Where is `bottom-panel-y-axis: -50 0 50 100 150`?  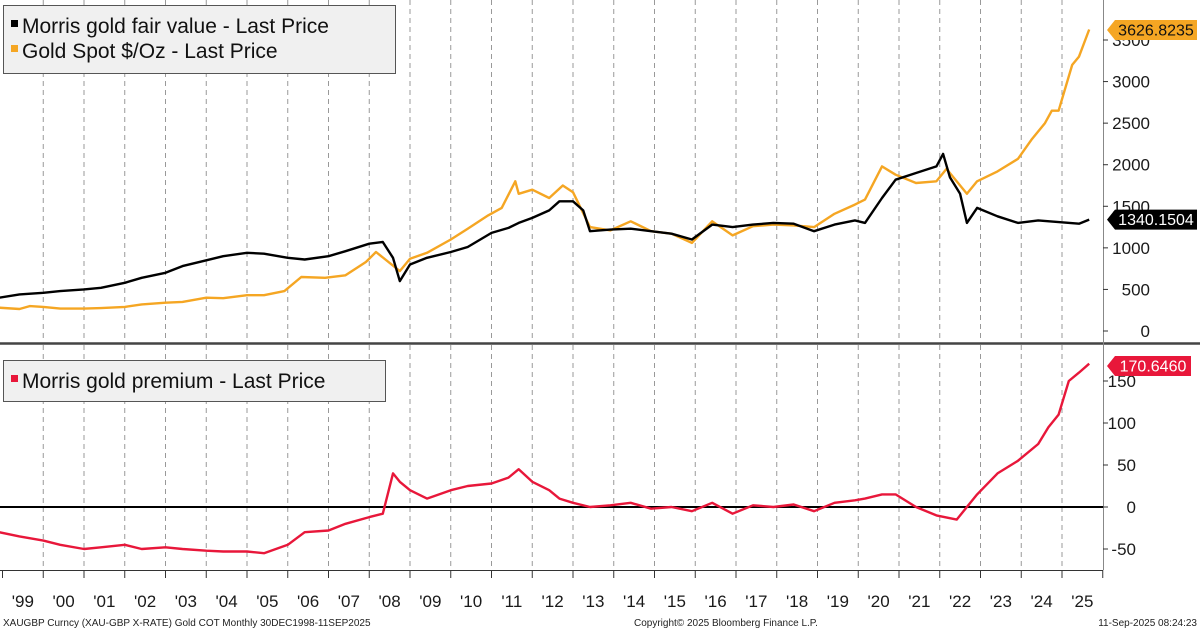 bottom-panel-y-axis: -50 0 50 100 150 is located at coordinates (1119, 465).